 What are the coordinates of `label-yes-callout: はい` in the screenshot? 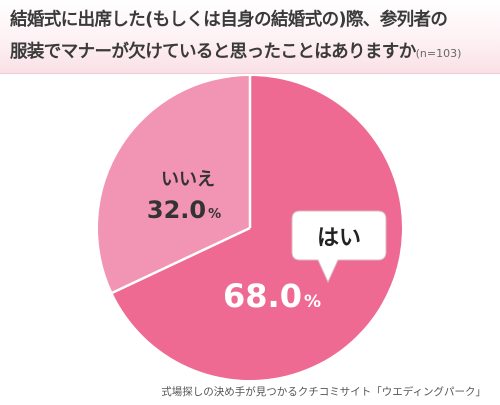 It's located at (339, 247).